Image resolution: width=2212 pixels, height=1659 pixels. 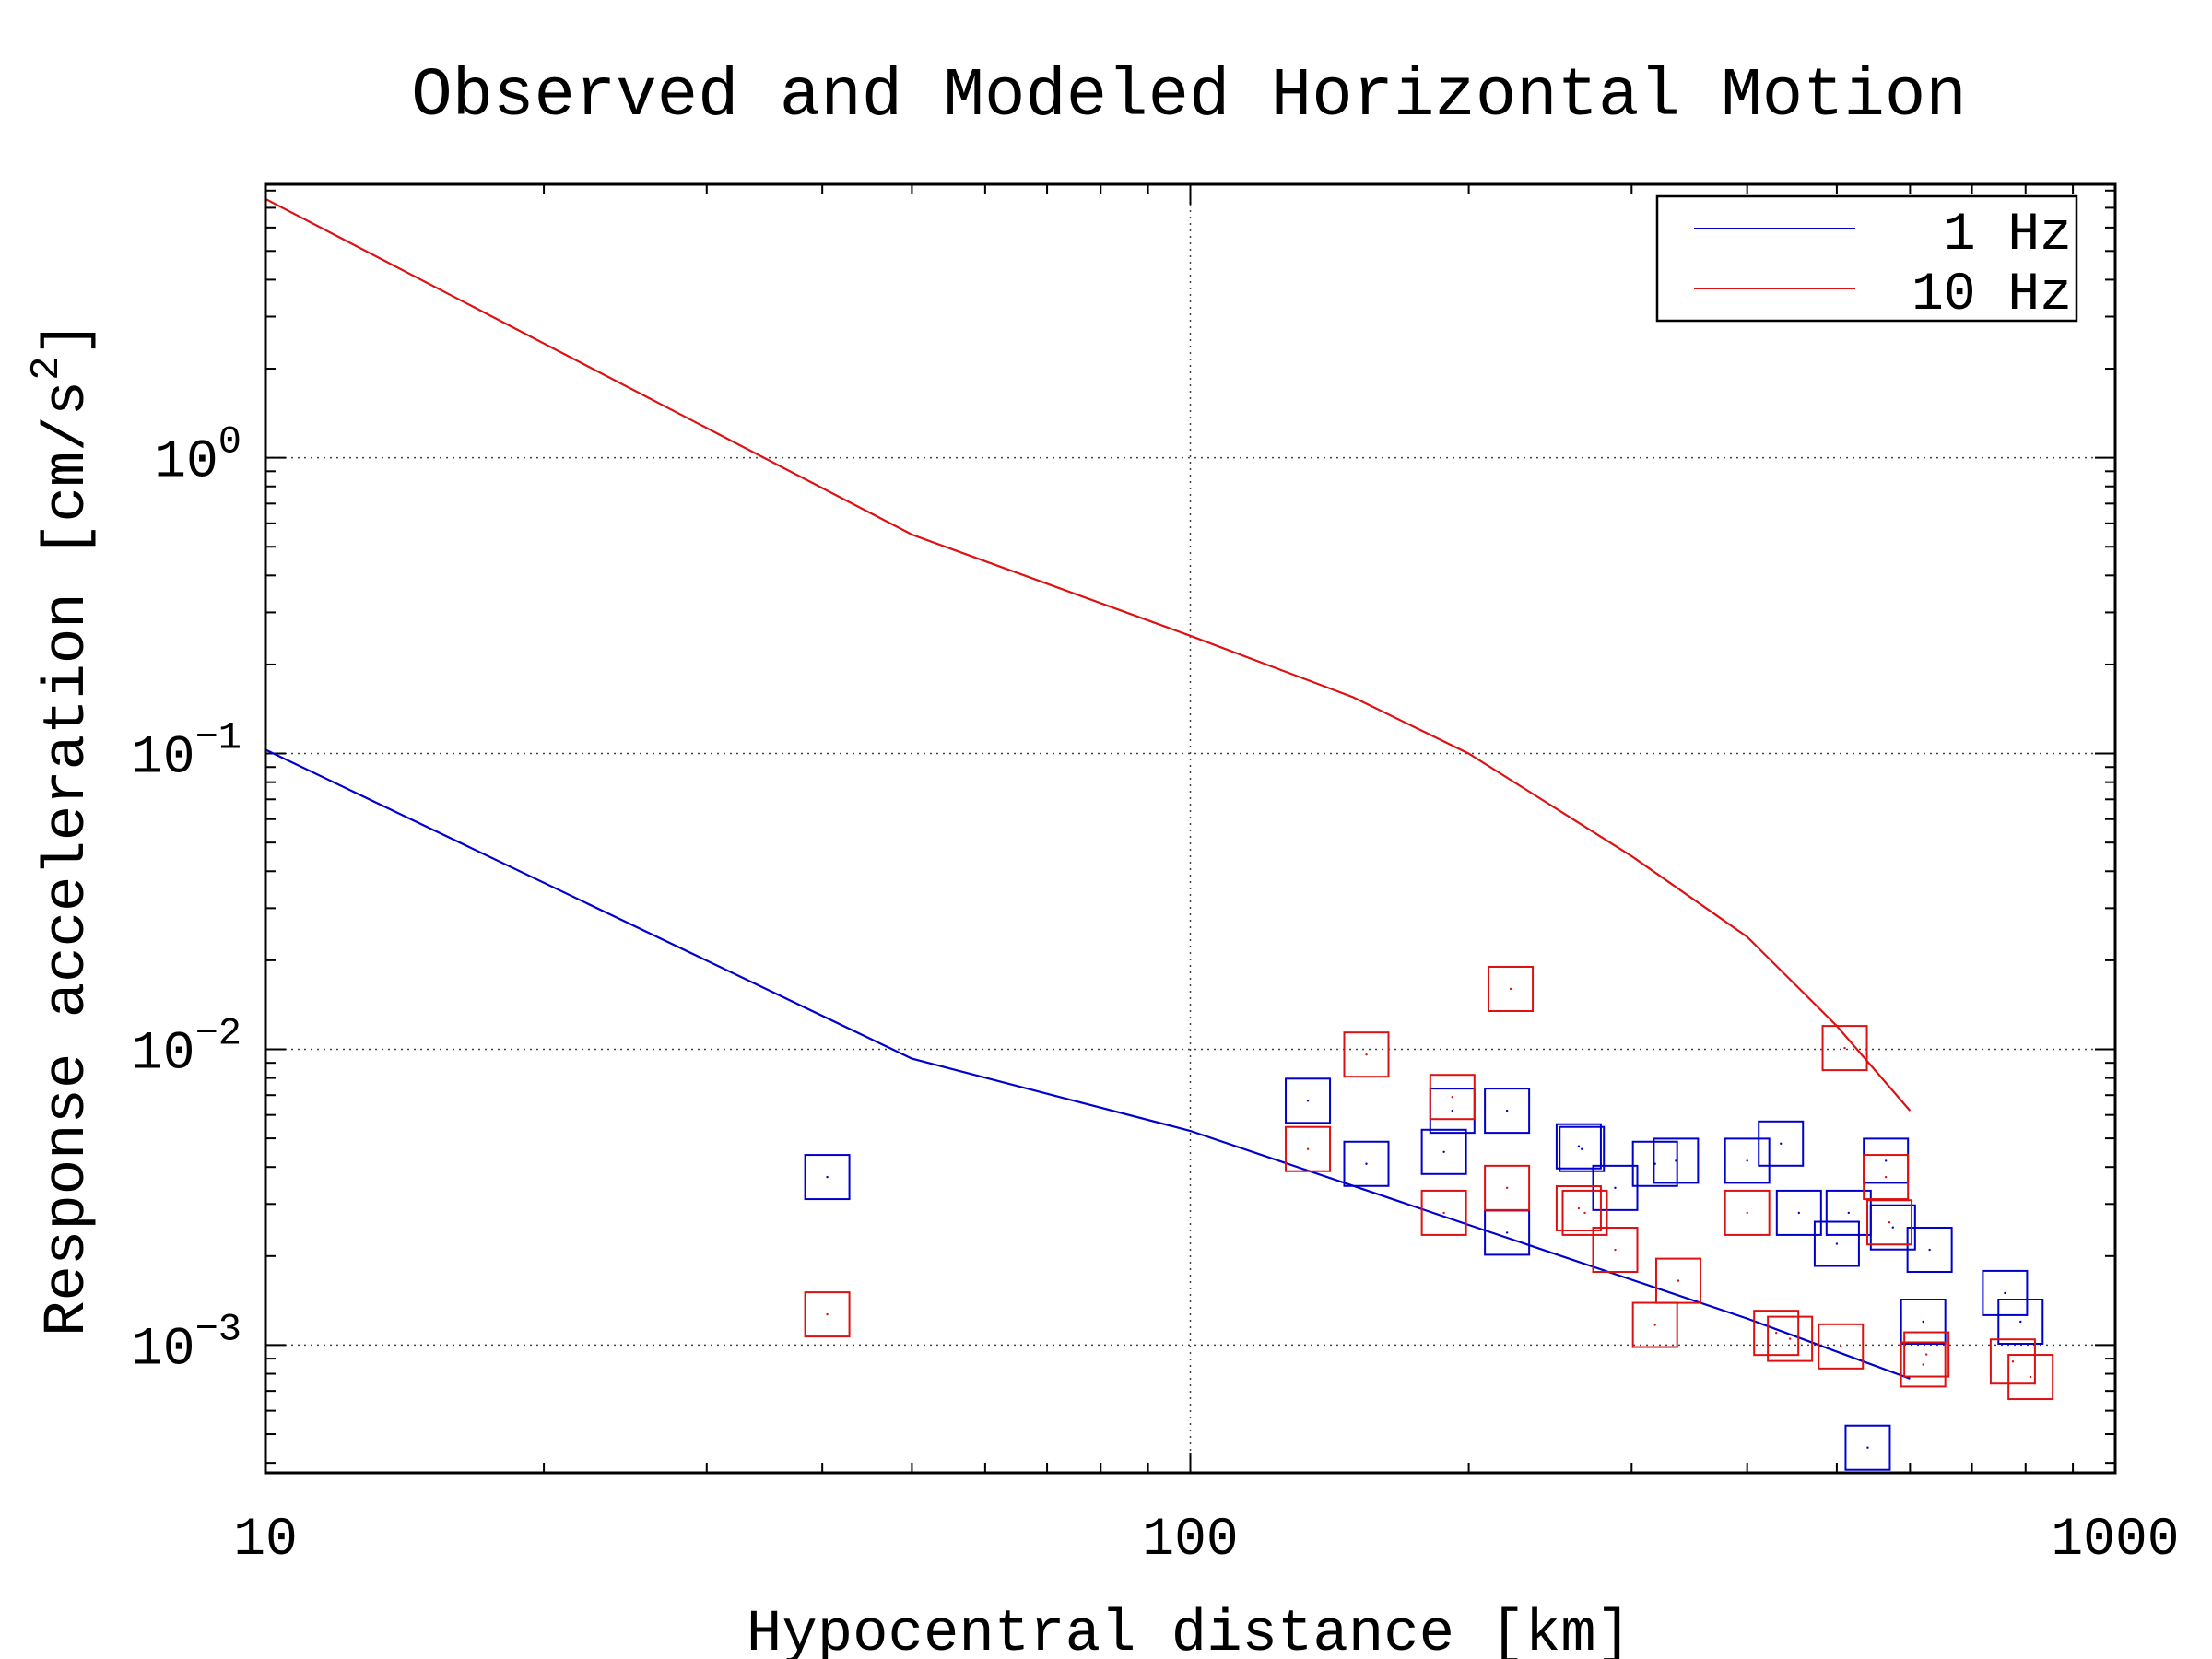 I want to click on x-tick-label: 100, so click(x=1190, y=1541).